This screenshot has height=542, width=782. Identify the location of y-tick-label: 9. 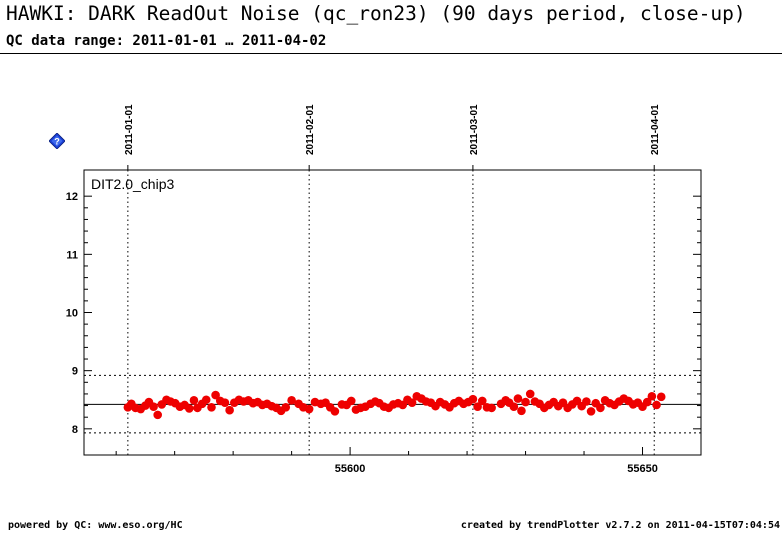
(75, 372).